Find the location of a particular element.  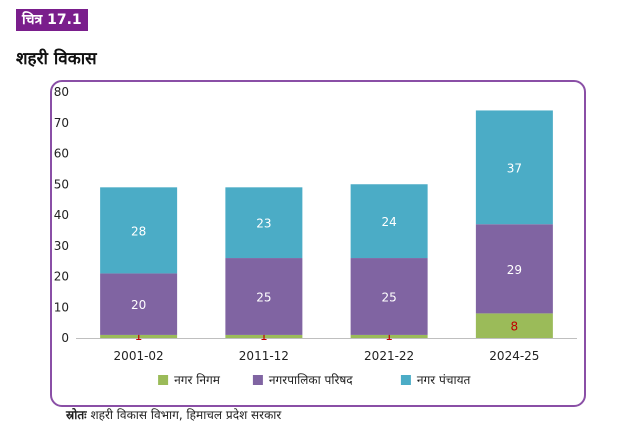

y-tick-label: 80 is located at coordinates (61, 92).